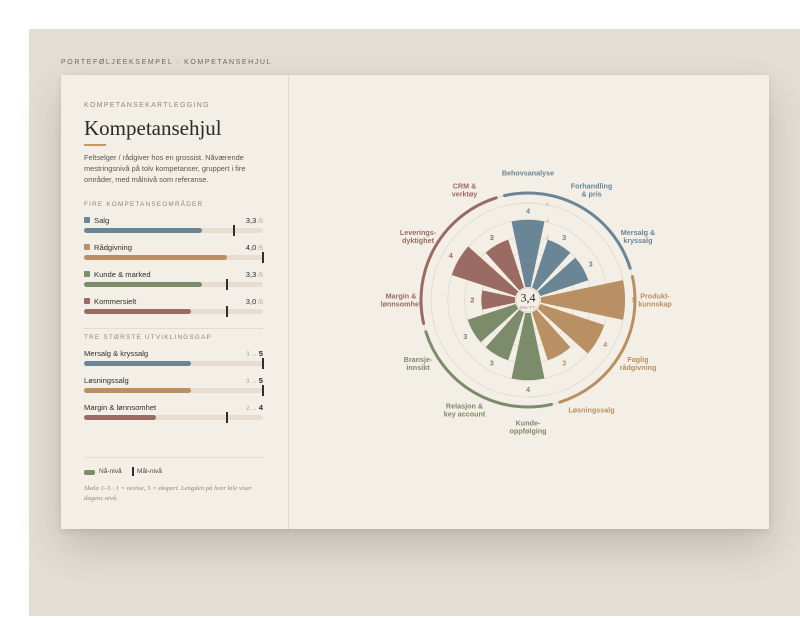 This screenshot has height=618, width=800. I want to click on competence-label-line: rådgivning, so click(638, 367).